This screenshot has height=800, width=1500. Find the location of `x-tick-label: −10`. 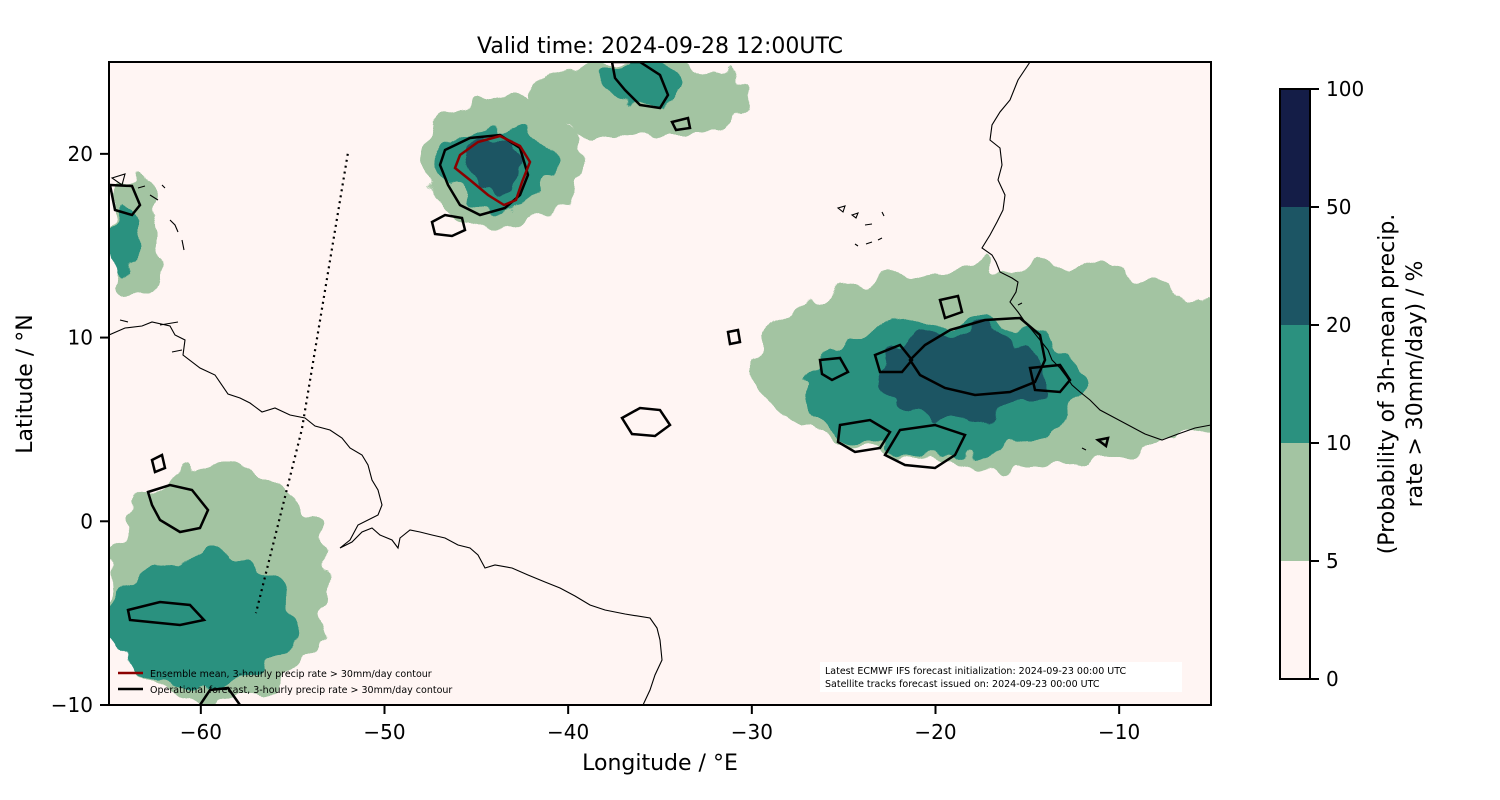

x-tick-label: −10 is located at coordinates (1119, 732).